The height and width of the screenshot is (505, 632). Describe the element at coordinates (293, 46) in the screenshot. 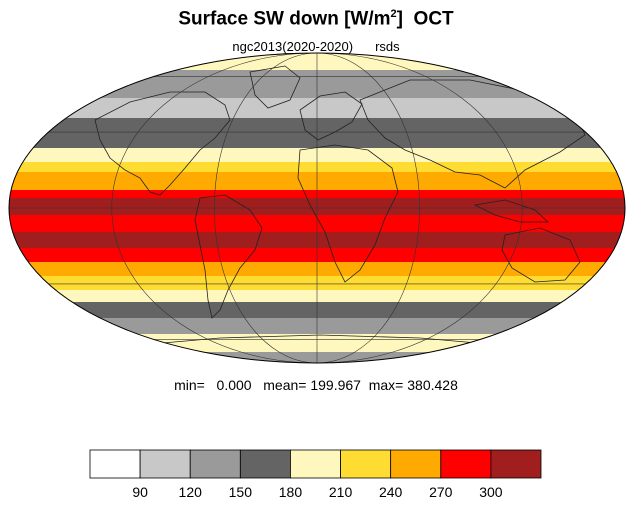

I see `subtitle-experiment: ngc2013(2020-2020)` at that location.